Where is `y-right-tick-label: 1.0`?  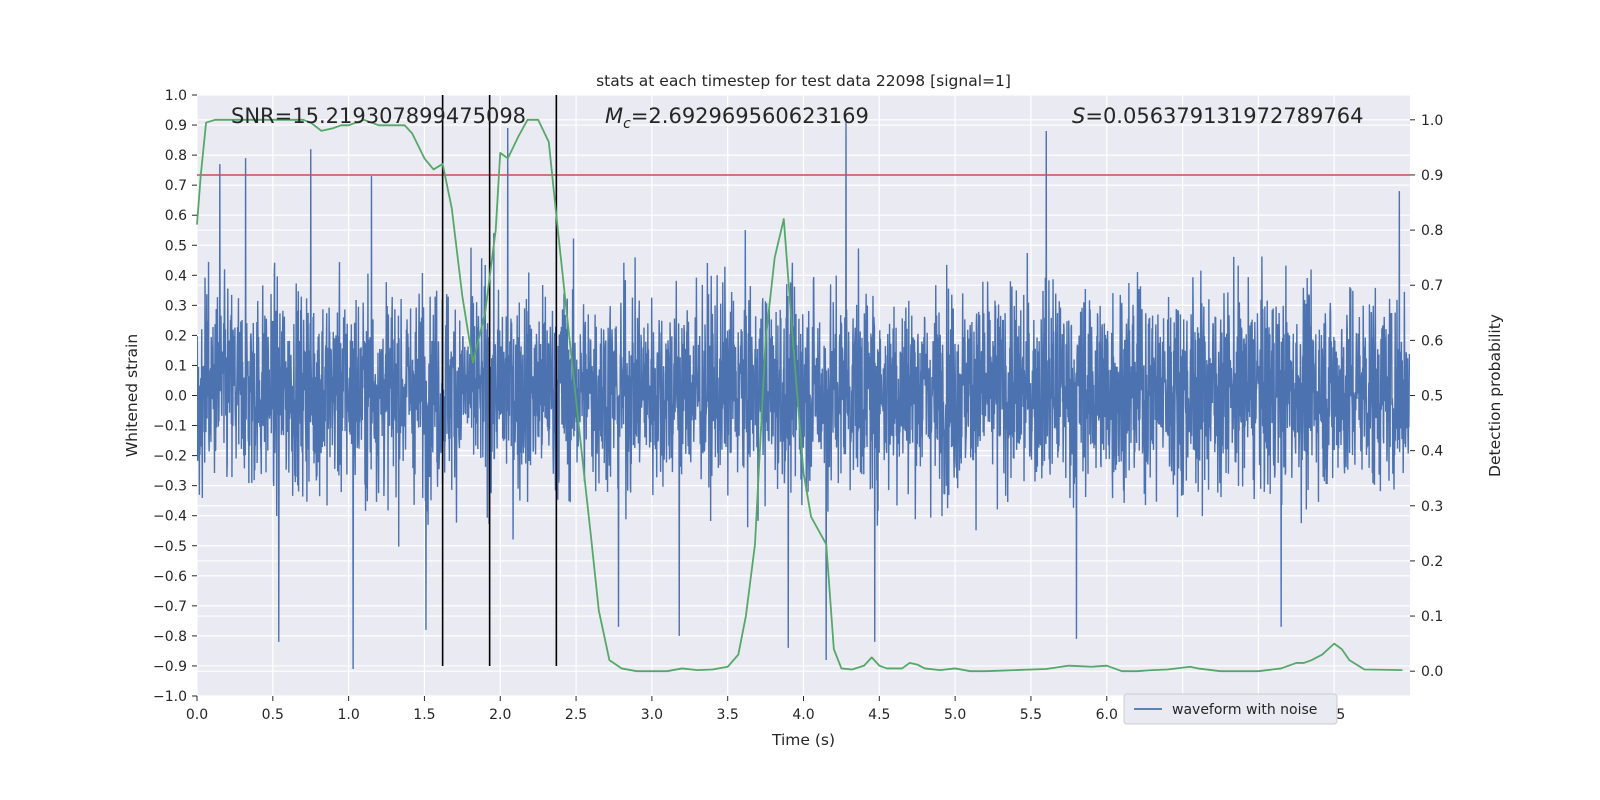
y-right-tick-label: 1.0 is located at coordinates (1432, 121).